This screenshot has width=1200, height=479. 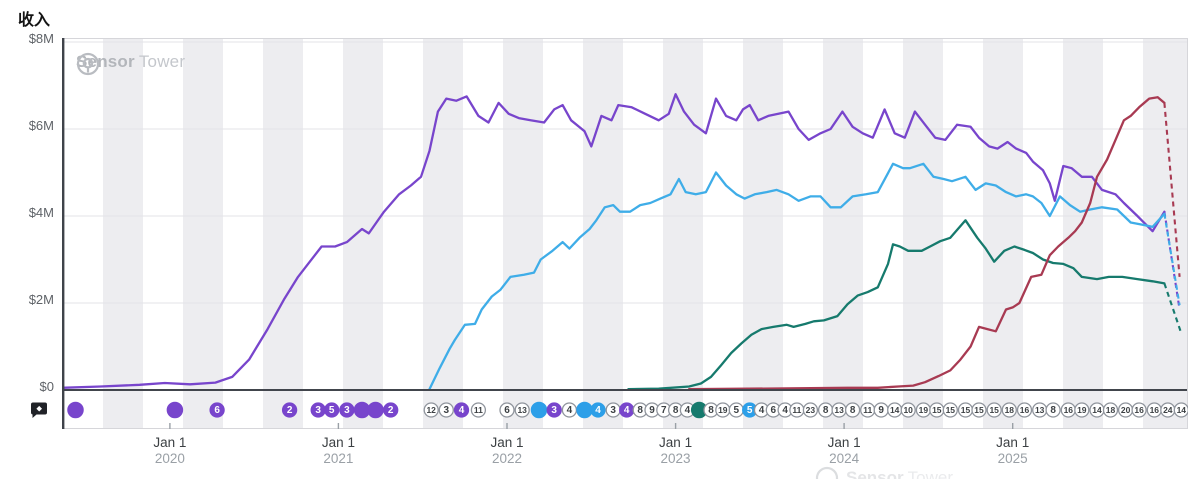 What do you see at coordinates (1172, 259) in the screenshot?
I see `revenue-line-cyan-projection` at bounding box center [1172, 259].